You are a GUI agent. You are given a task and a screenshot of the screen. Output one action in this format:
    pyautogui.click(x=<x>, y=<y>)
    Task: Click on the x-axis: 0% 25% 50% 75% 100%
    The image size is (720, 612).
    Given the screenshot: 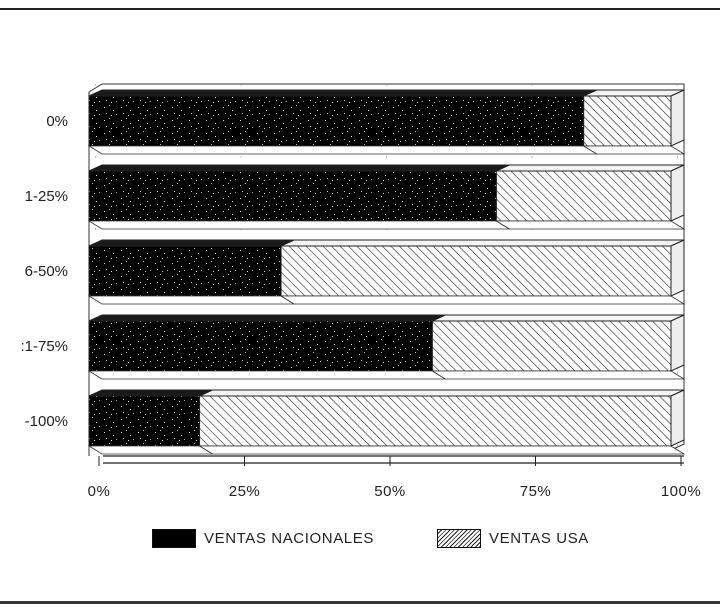 What is the action you would take?
    pyautogui.click(x=394, y=477)
    